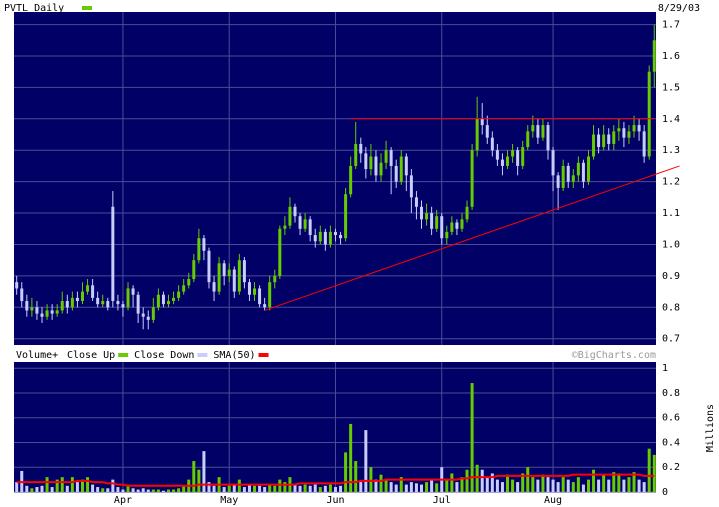 This screenshot has height=507, width=719. Describe the element at coordinates (34, 8) in the screenshot. I see `chart-title: PVTL Daily` at that location.